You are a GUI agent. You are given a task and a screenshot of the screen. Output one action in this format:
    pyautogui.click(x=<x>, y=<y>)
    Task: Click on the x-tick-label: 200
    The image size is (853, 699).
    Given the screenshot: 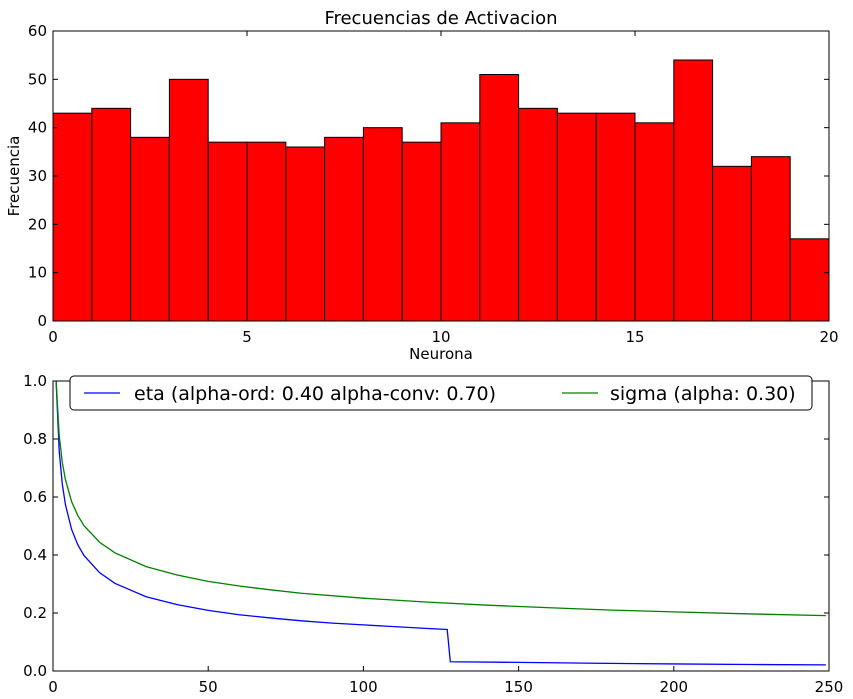 What is the action you would take?
    pyautogui.click(x=673, y=687)
    